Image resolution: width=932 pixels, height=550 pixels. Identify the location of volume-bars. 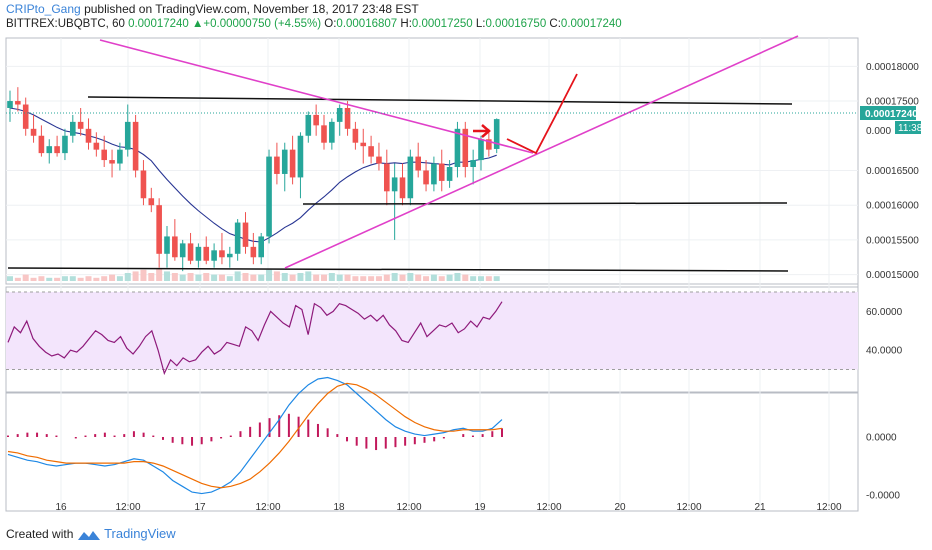
(253, 274).